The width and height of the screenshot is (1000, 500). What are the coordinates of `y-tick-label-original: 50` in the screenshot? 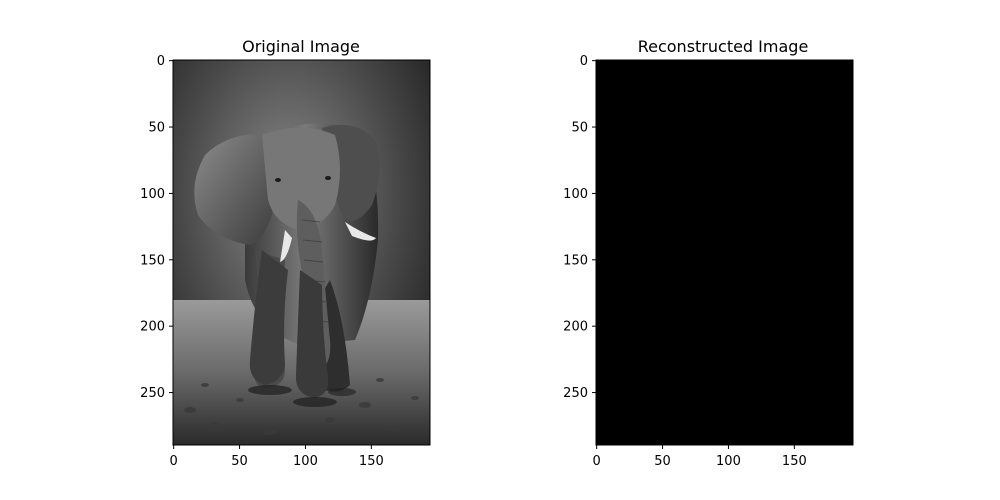 It's located at (156, 128).